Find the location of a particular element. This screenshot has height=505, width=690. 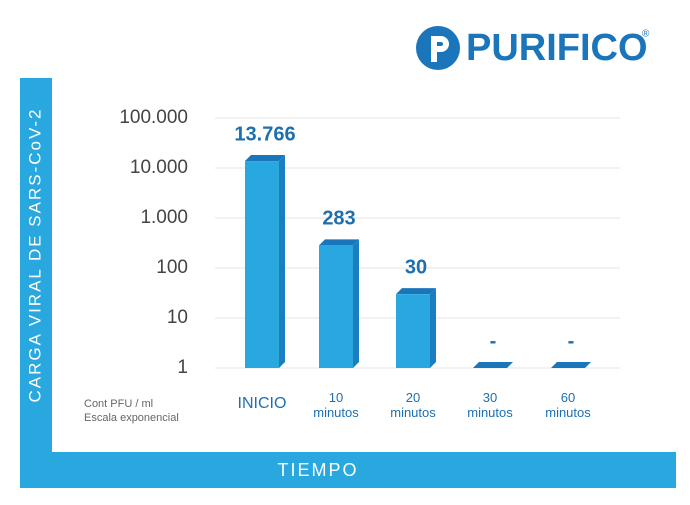

value-label: 30 is located at coordinates (416, 267).